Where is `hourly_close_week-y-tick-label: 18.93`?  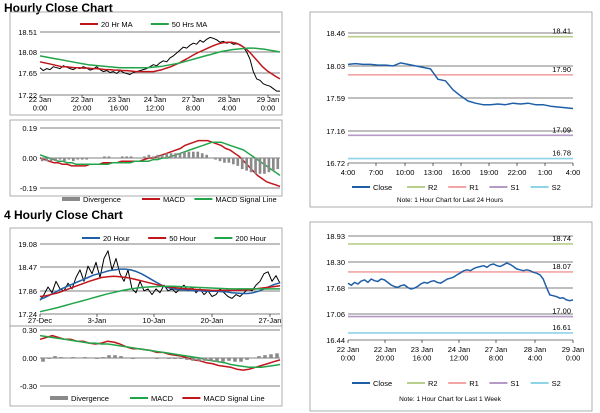
hourly_close_week-y-tick-label: 18.93 is located at coordinates (335, 236).